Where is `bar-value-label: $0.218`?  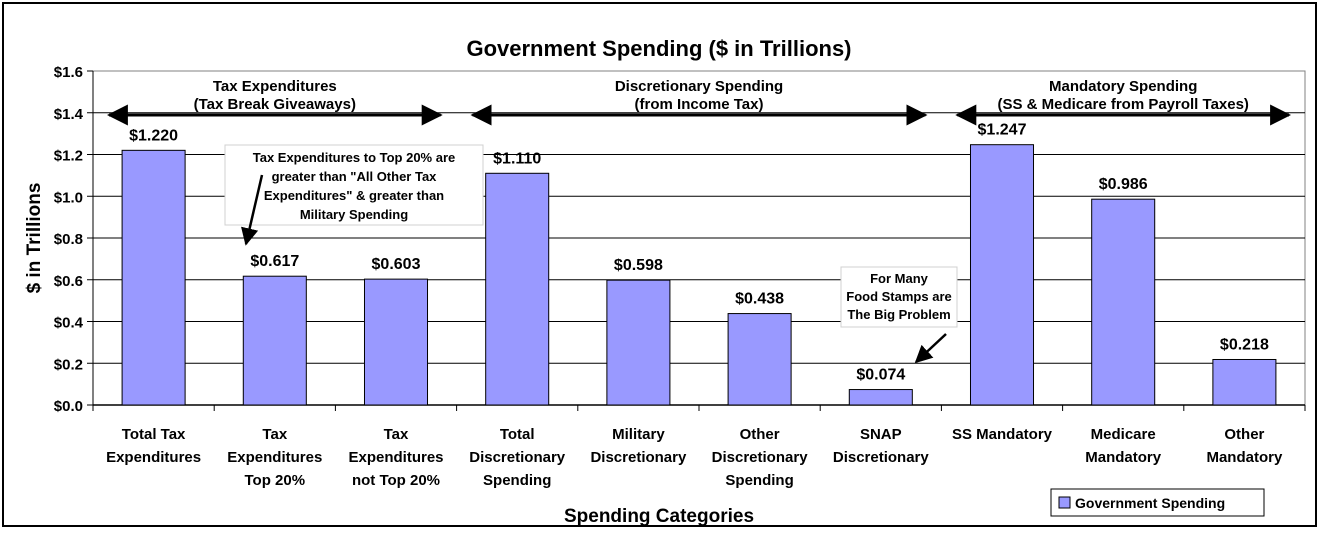 bar-value-label: $0.218 is located at coordinates (1244, 344).